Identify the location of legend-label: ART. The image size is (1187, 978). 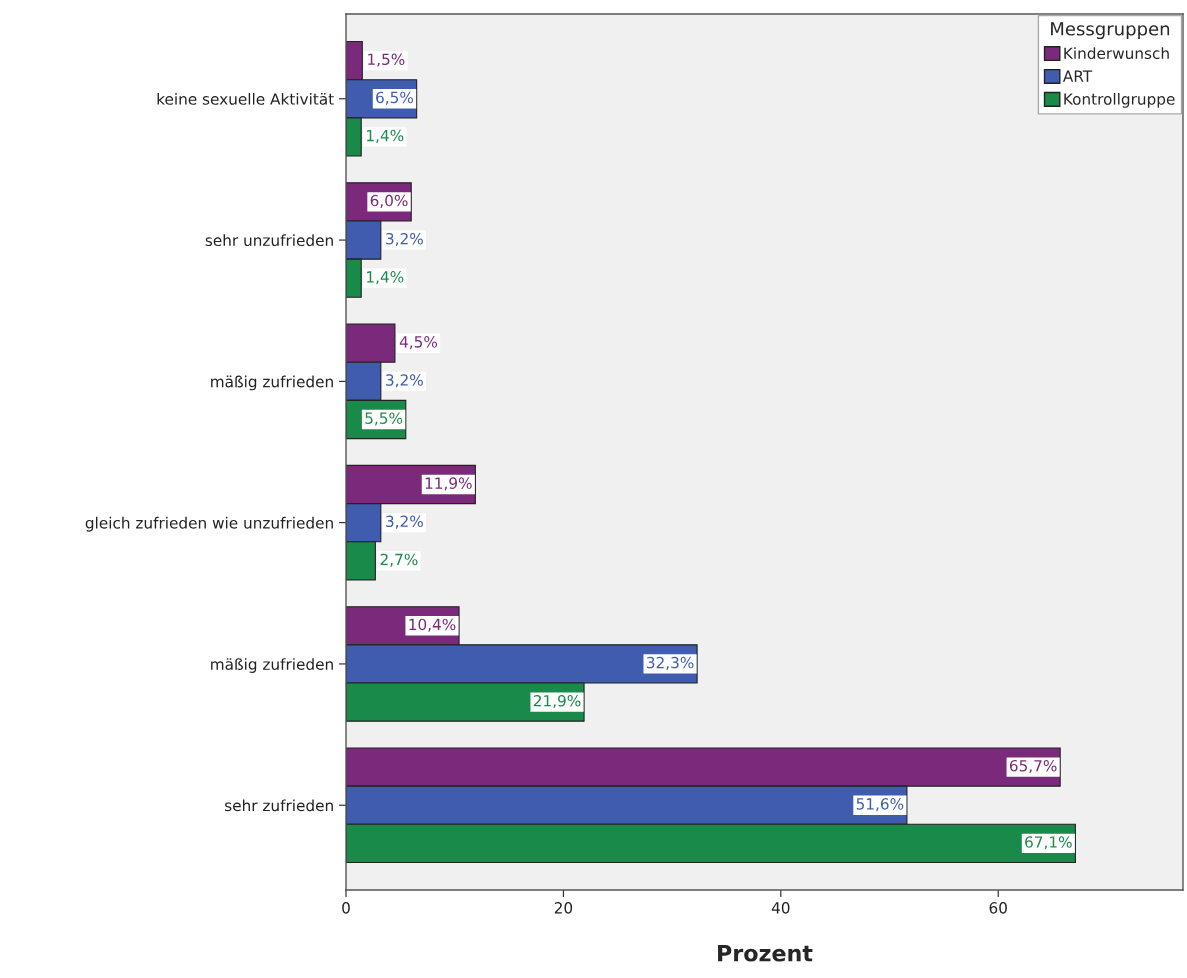
(1077, 76).